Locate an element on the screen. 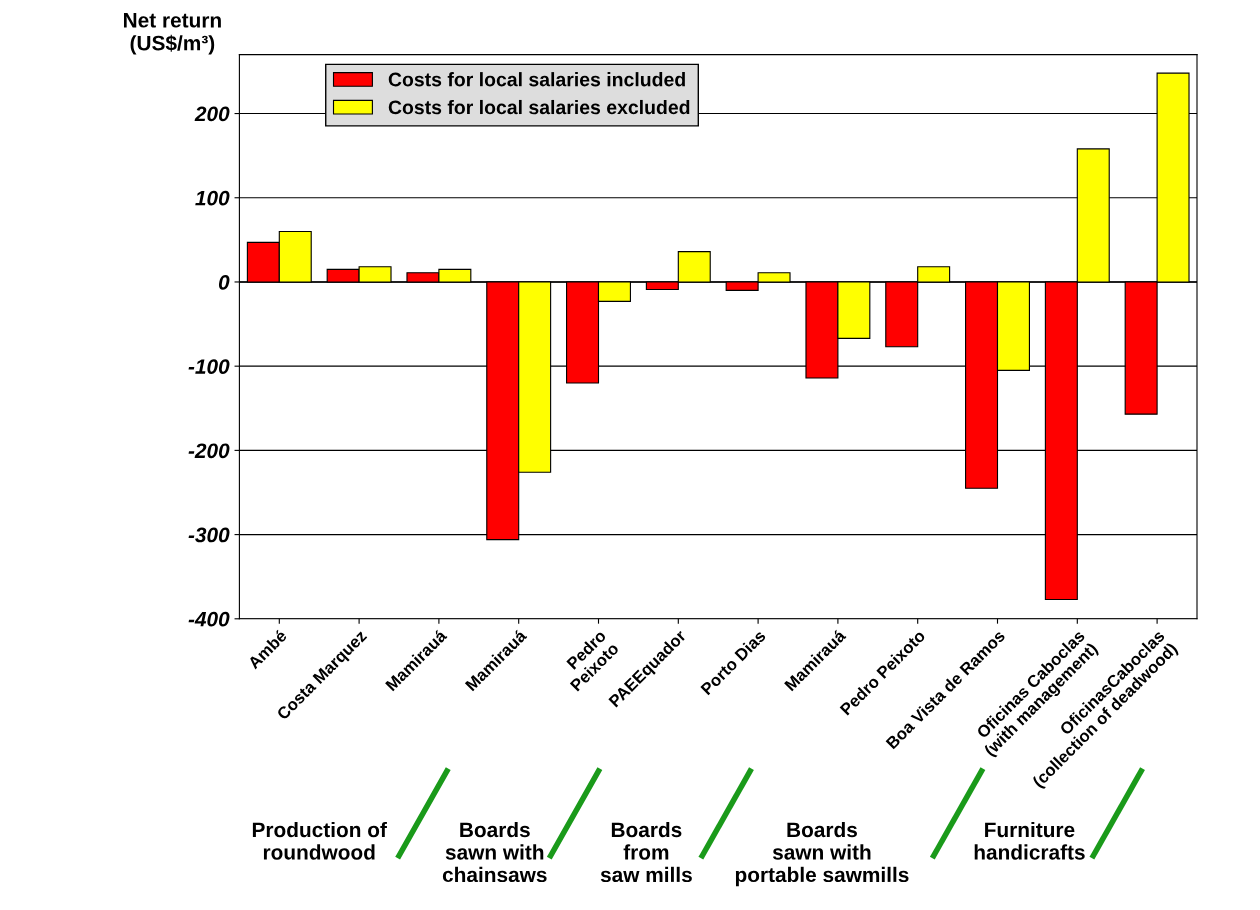 This screenshot has width=1260, height=910. y-tick-label: -400 is located at coordinates (209, 619).